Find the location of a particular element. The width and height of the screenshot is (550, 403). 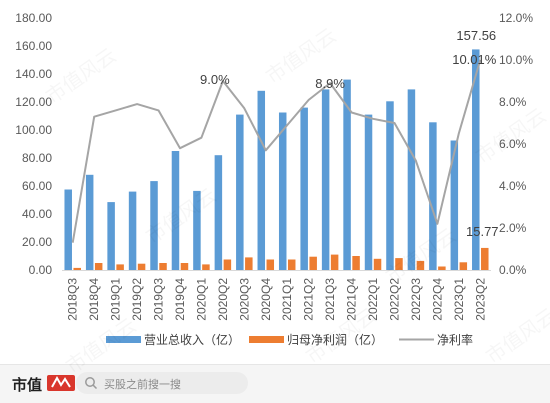

x-category-label: 2019Q4 is located at coordinates (180, 299).